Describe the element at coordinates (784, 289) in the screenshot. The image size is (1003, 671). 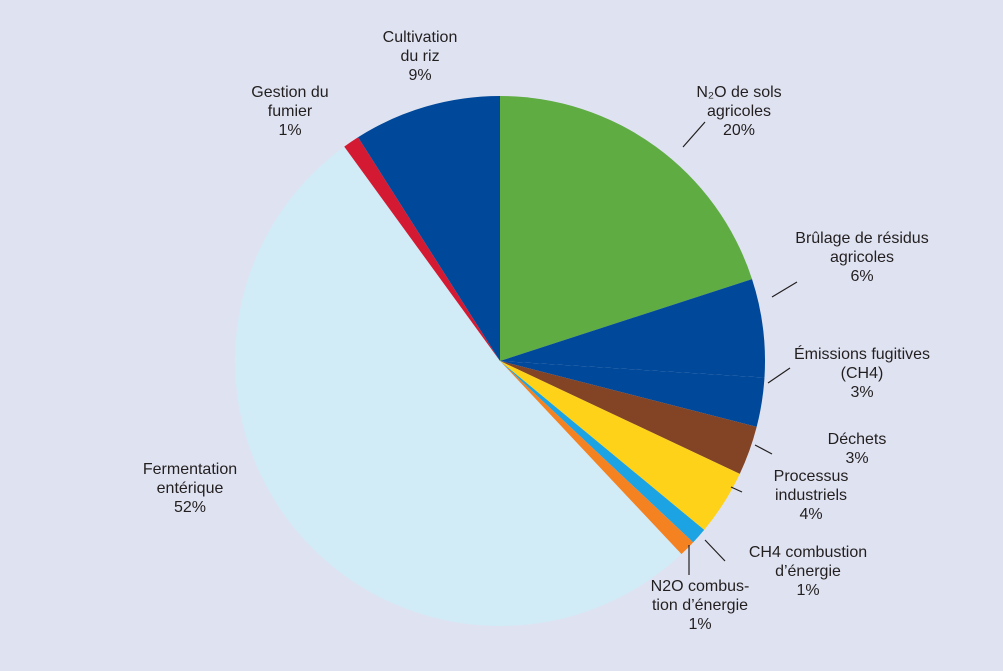
I see `leader-line-brulage` at that location.